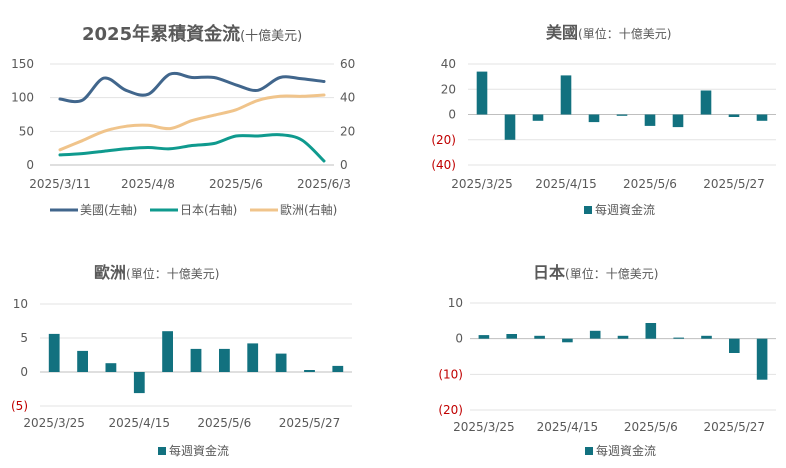 Image resolution: width=786 pixels, height=468 pixels. I want to click on cumulative-legend: 美國(左軸) 日本(右軸) 歐洲(右軸), so click(193, 209).